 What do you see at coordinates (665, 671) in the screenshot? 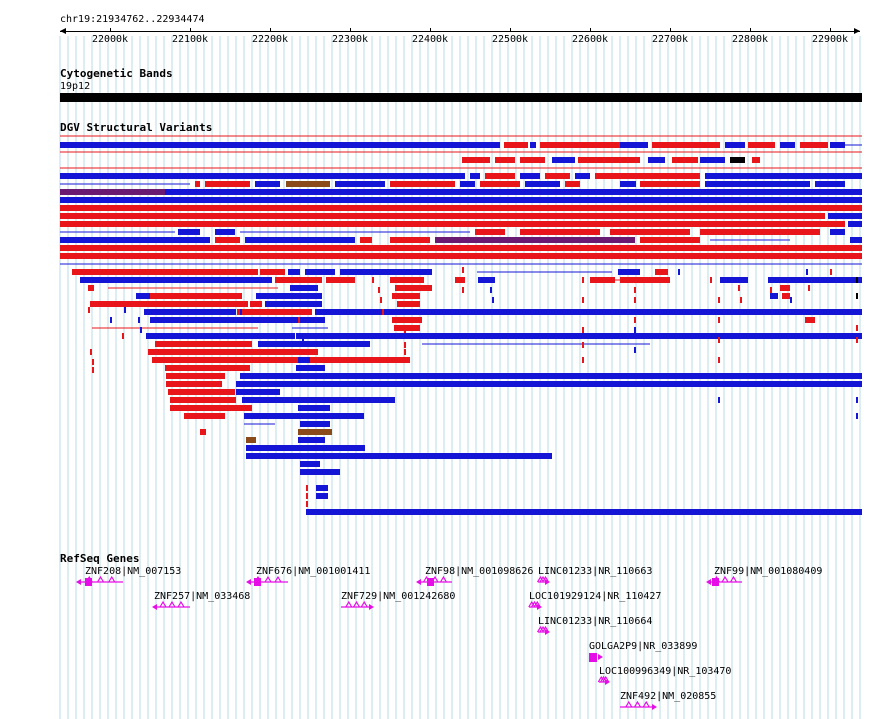
I see `gene-label: LOC100996349|NR_103470` at bounding box center [665, 671].